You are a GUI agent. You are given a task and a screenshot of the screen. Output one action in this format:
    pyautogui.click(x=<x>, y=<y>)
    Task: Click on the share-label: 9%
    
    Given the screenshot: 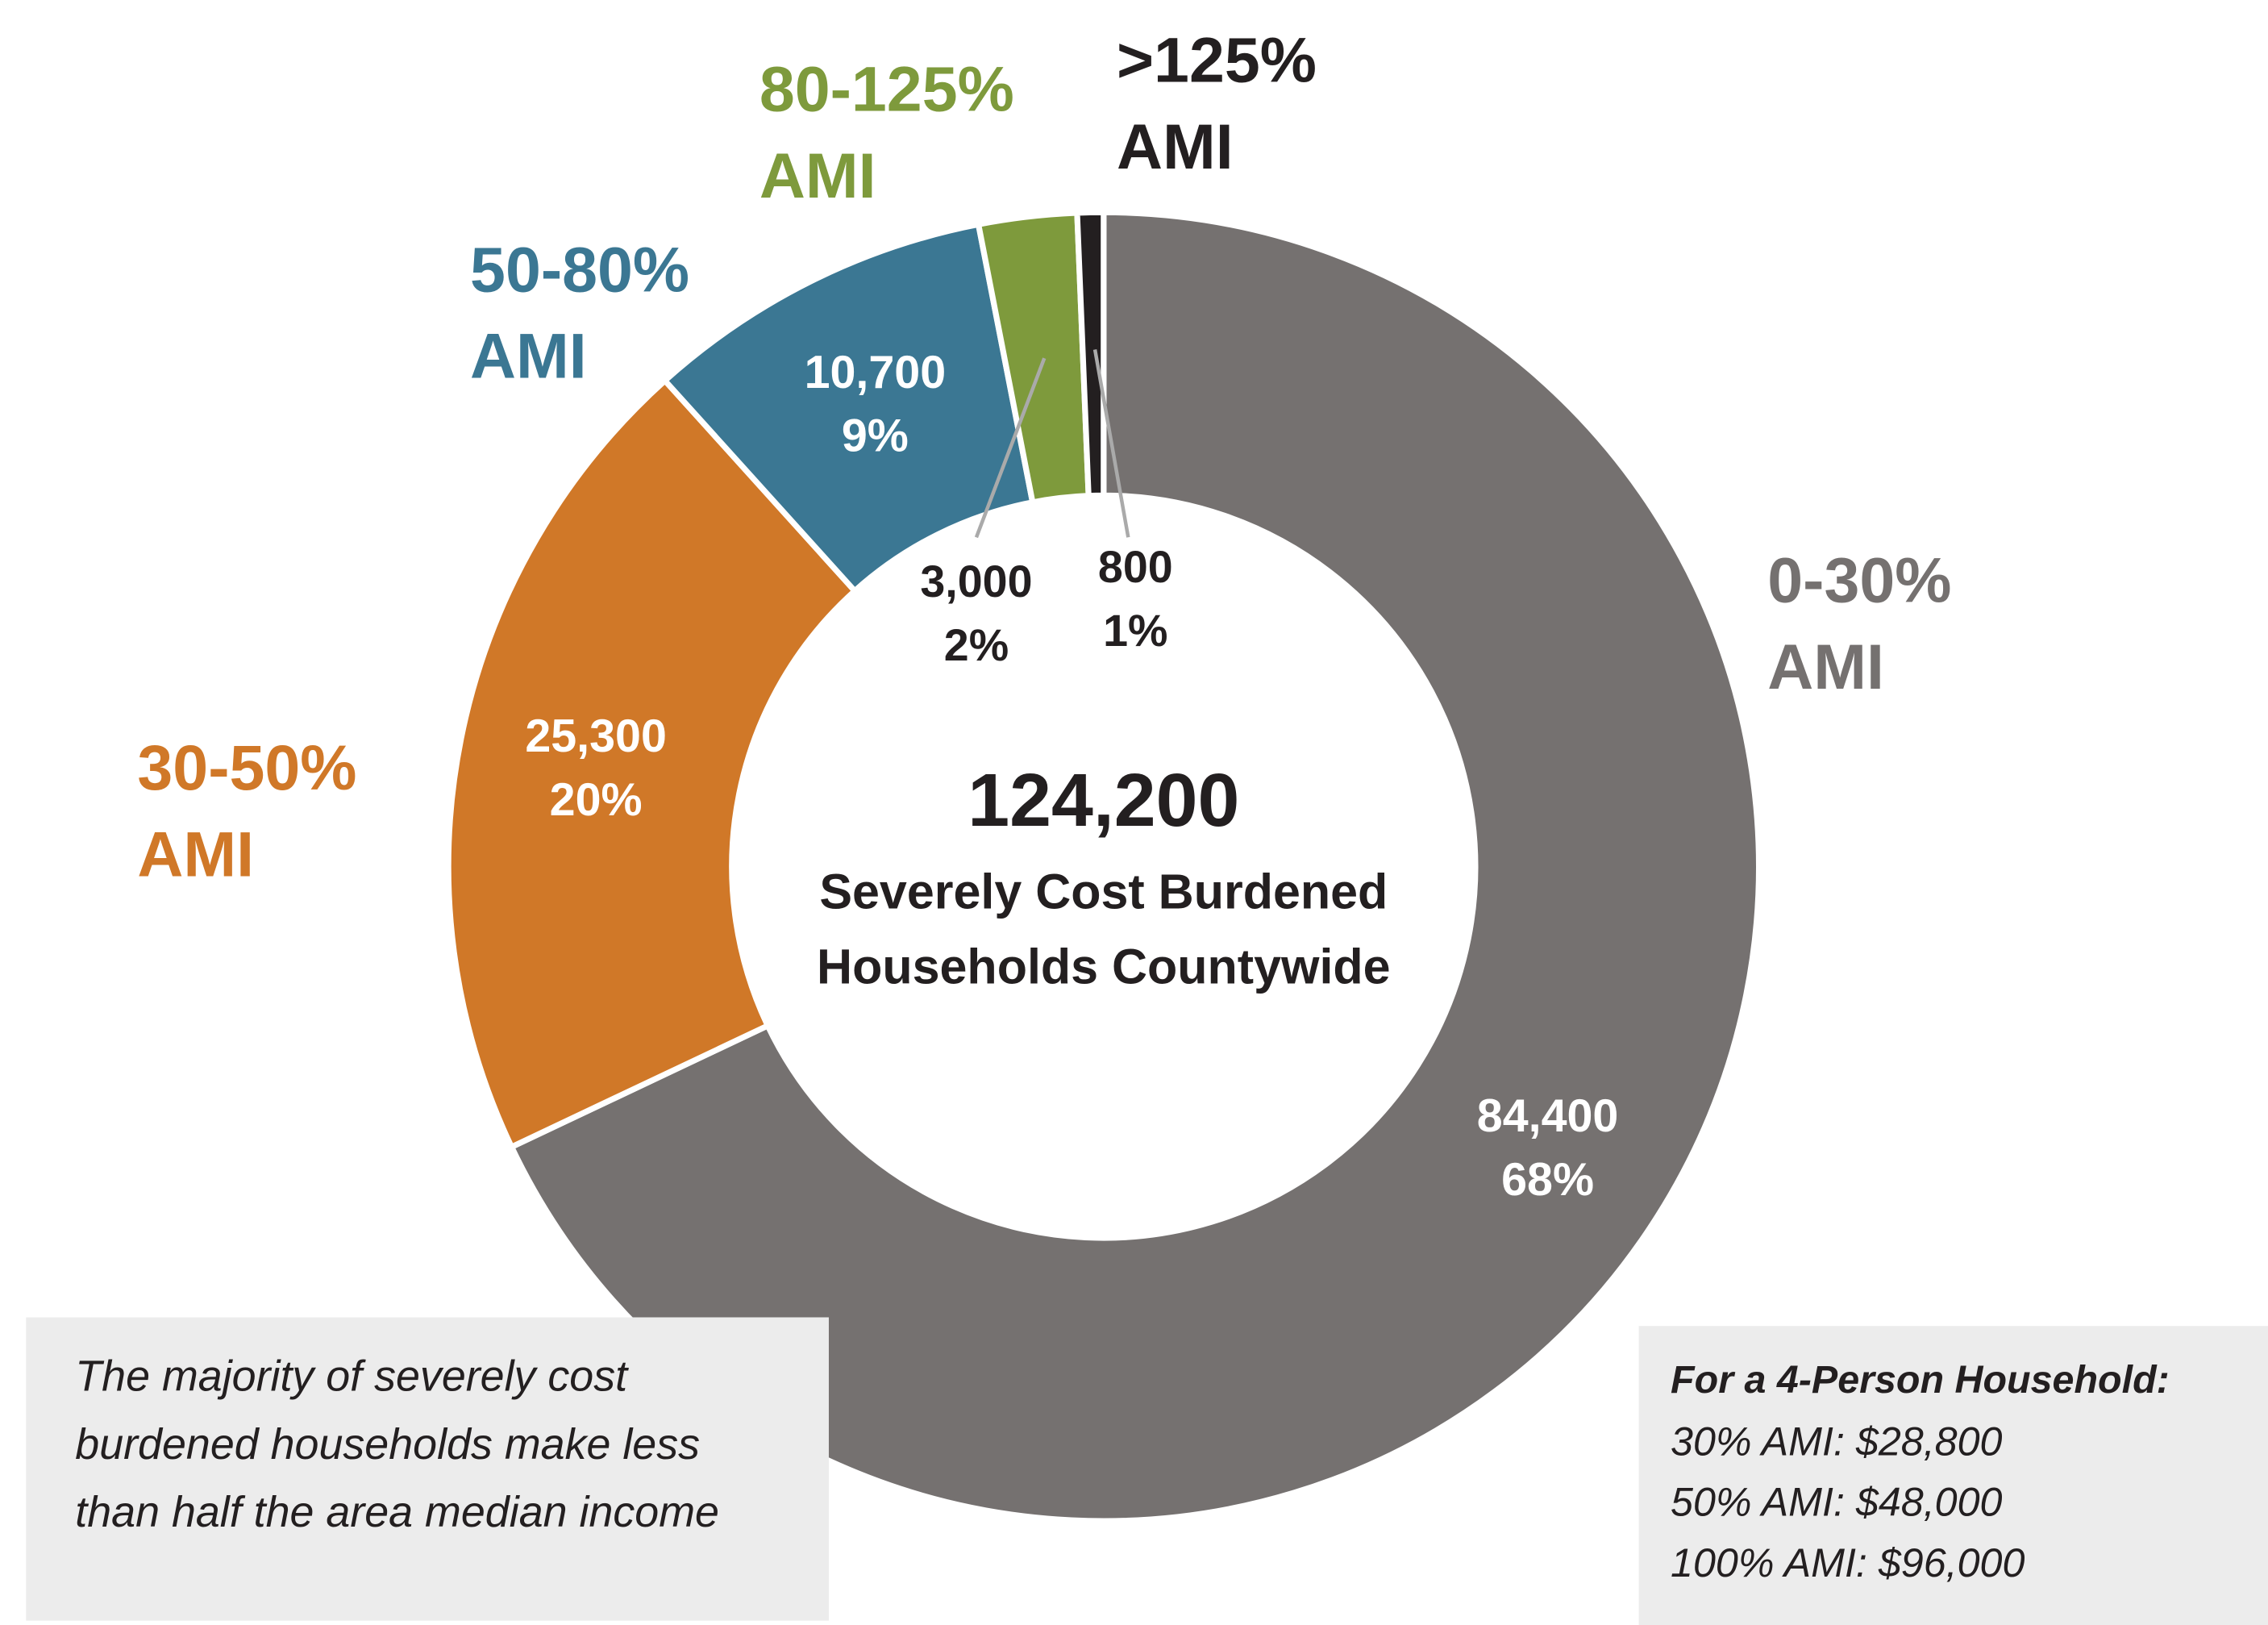 What is the action you would take?
    pyautogui.click(x=876, y=436)
    